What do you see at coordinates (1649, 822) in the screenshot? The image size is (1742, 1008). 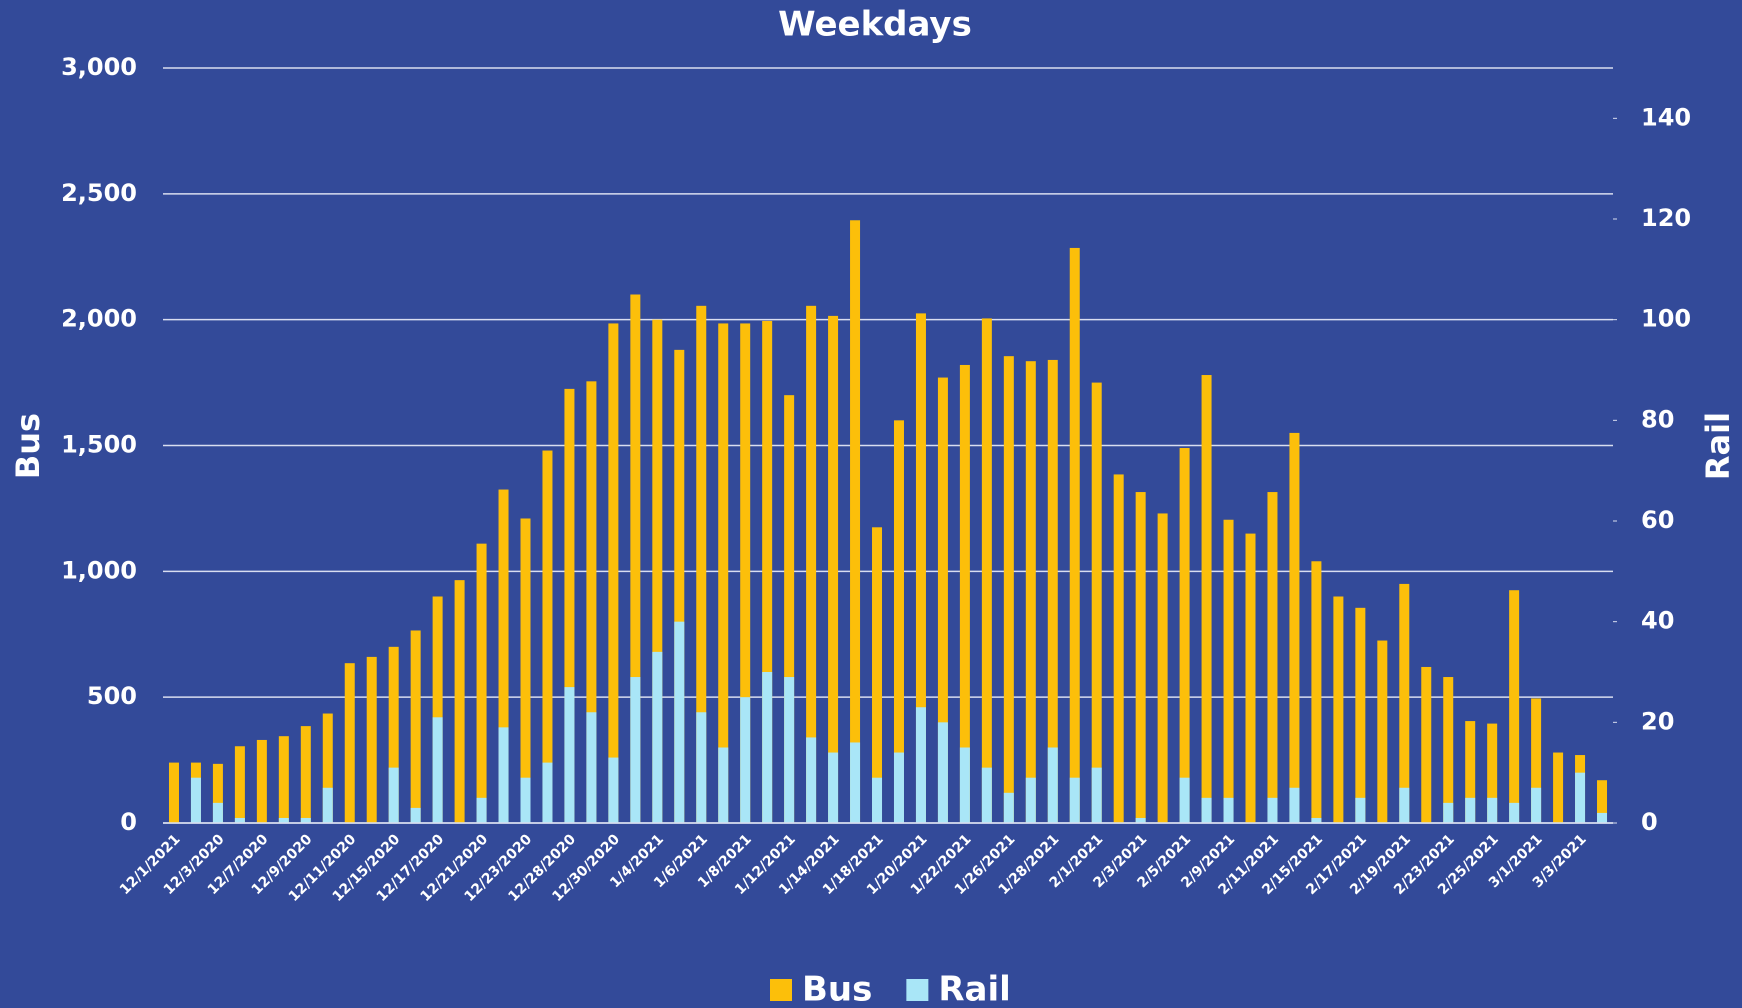 I see `y2-tick-label: 0` at bounding box center [1649, 822].